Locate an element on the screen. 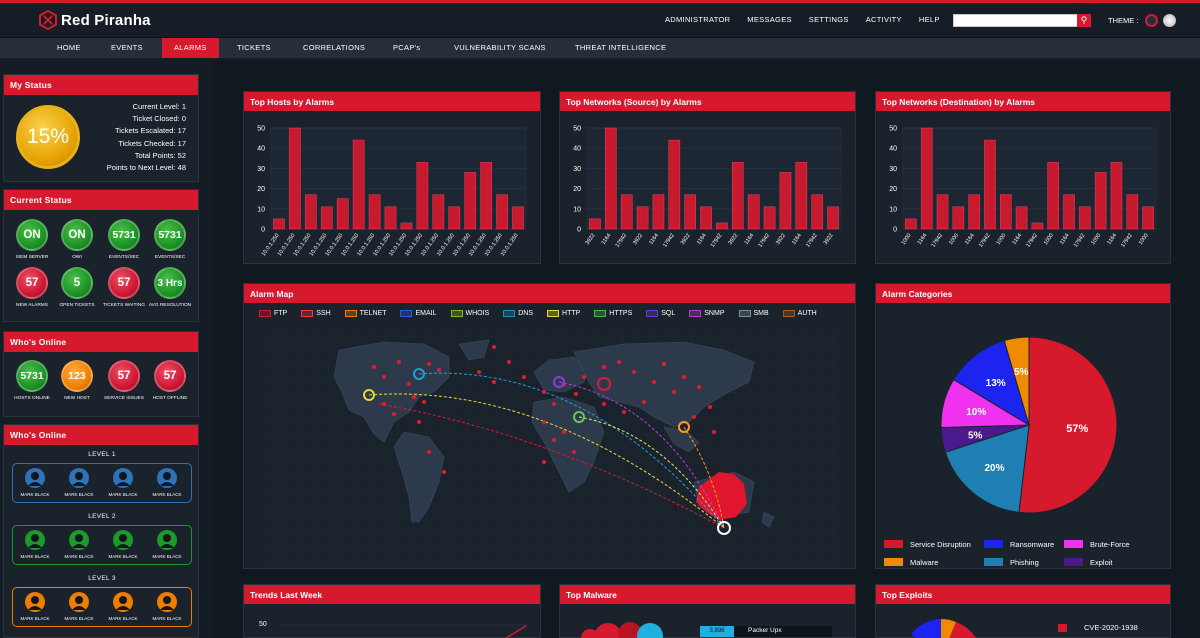  search-icon: ⚲ is located at coordinates (1084, 20).